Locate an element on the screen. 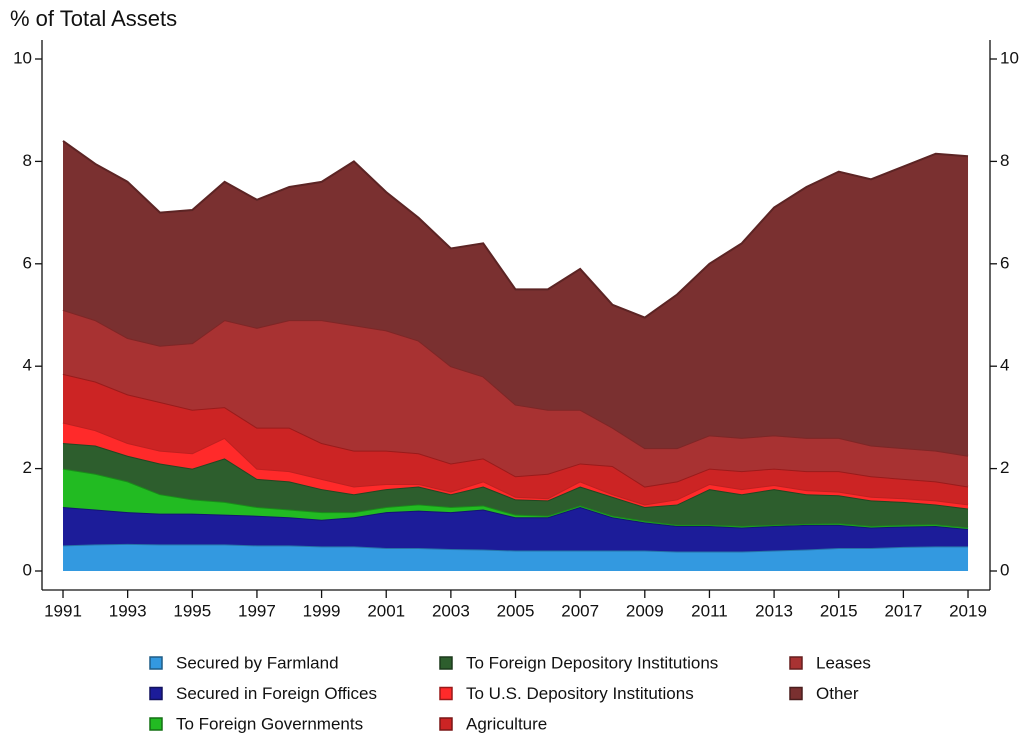  y2-tick-label: 4 is located at coordinates (1004, 365).